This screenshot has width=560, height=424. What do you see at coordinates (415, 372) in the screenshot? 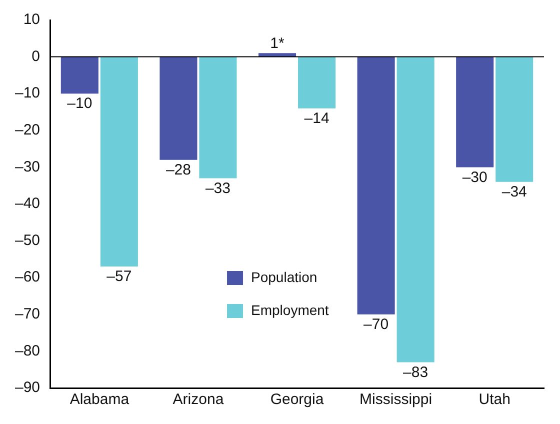
I see `data-label: –83` at bounding box center [415, 372].